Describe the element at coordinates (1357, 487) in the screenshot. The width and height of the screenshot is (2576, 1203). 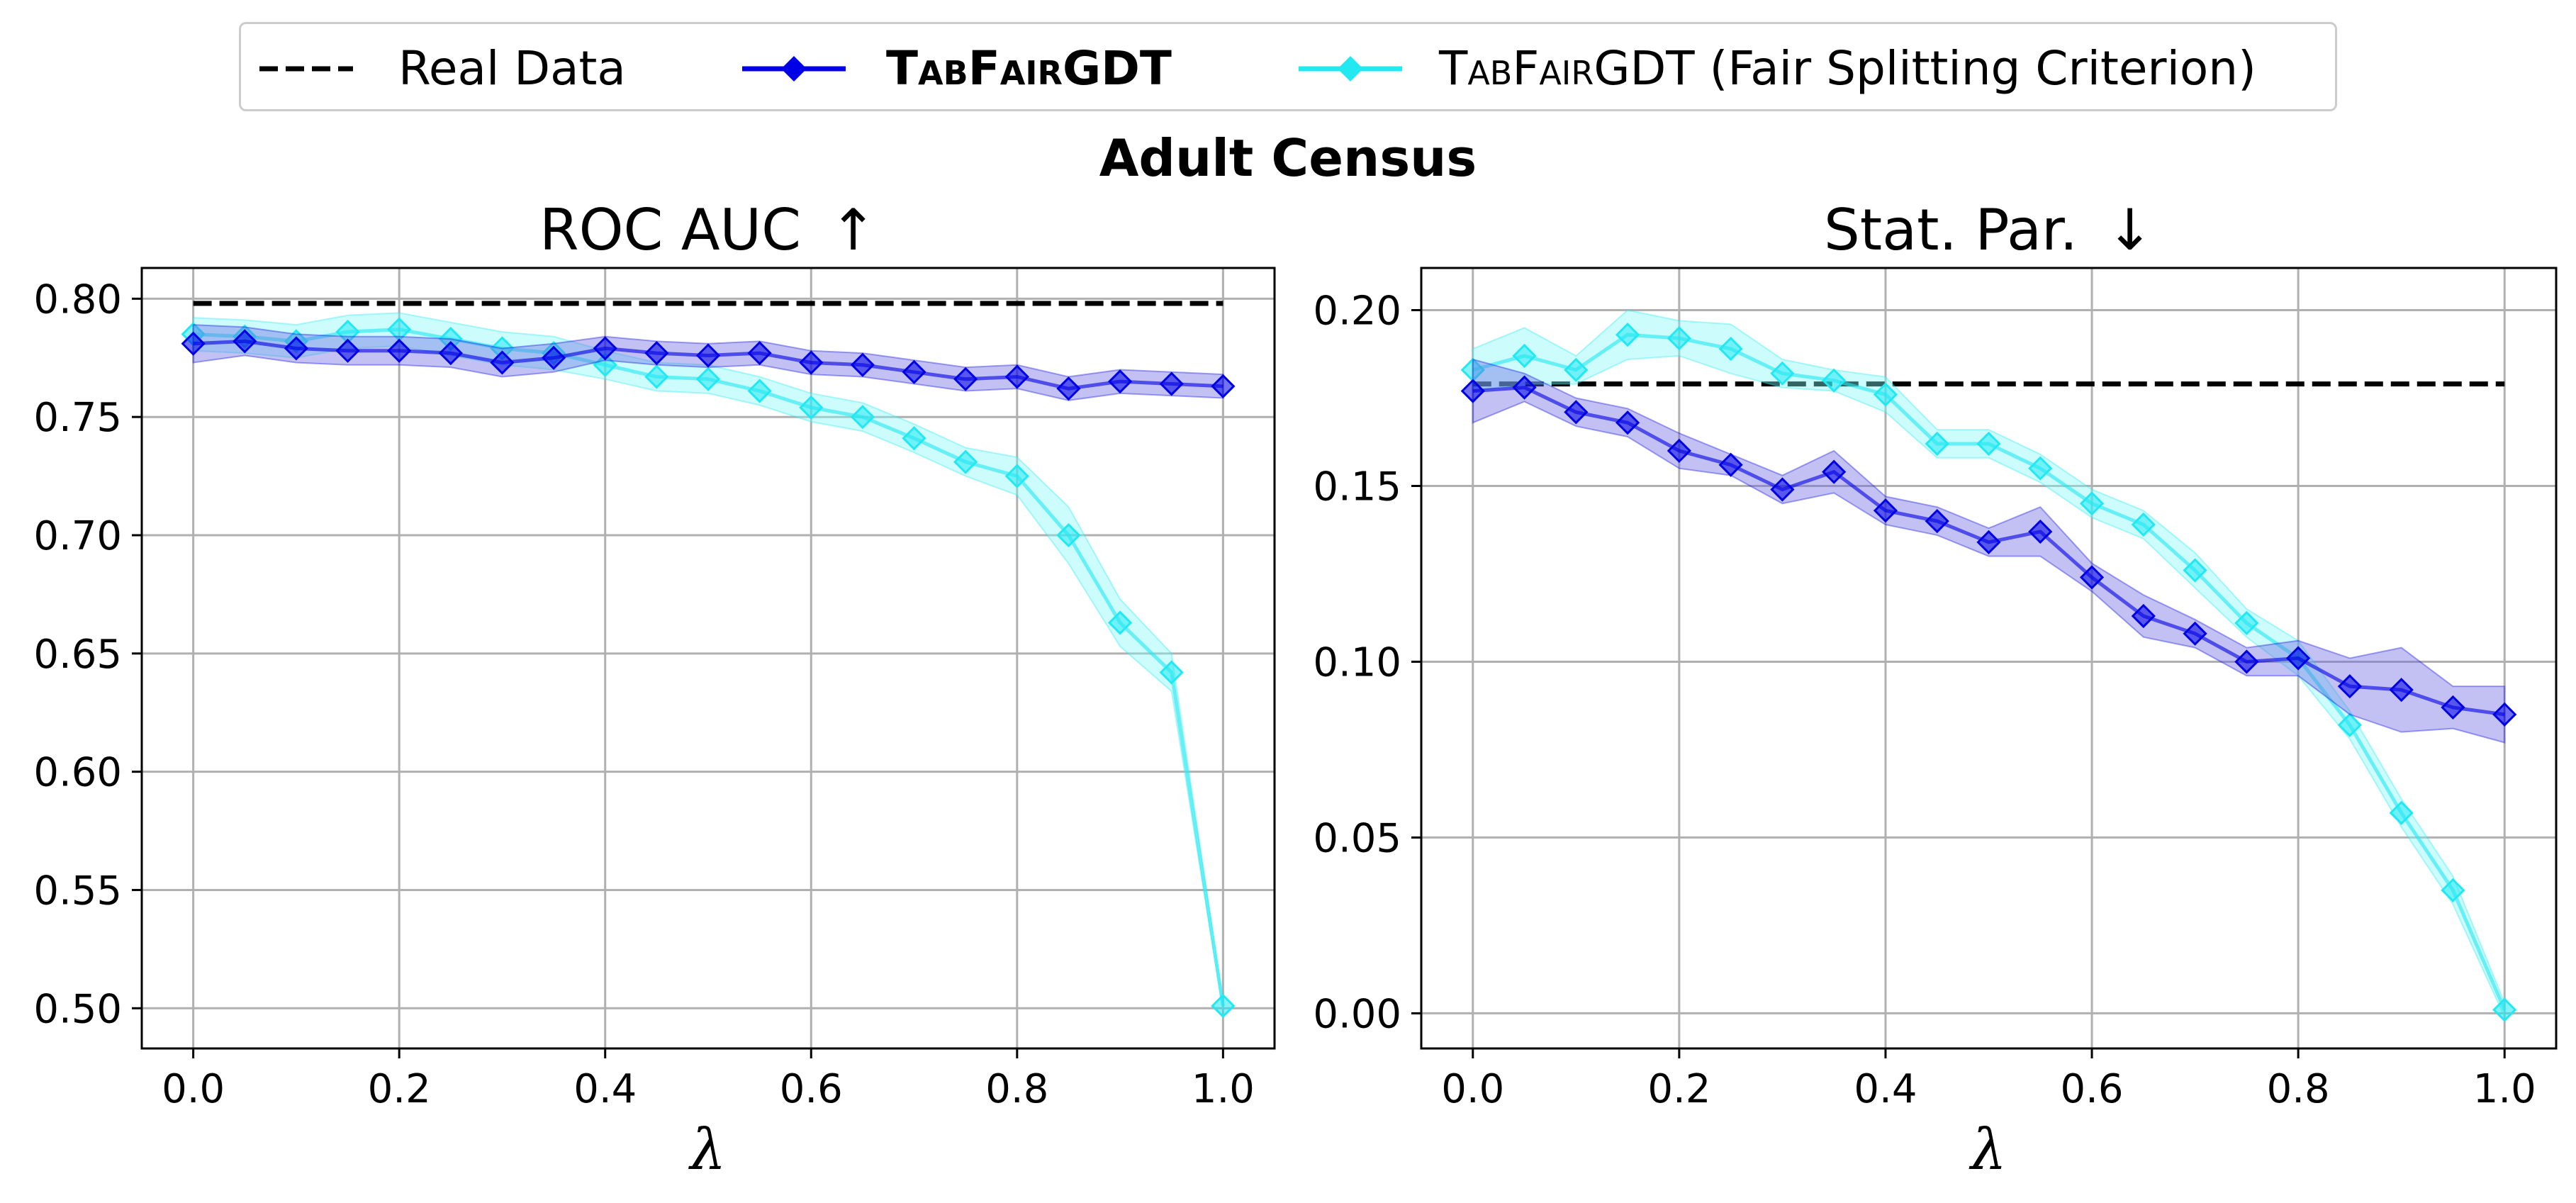
I see `y-tick-label: 0.15` at that location.